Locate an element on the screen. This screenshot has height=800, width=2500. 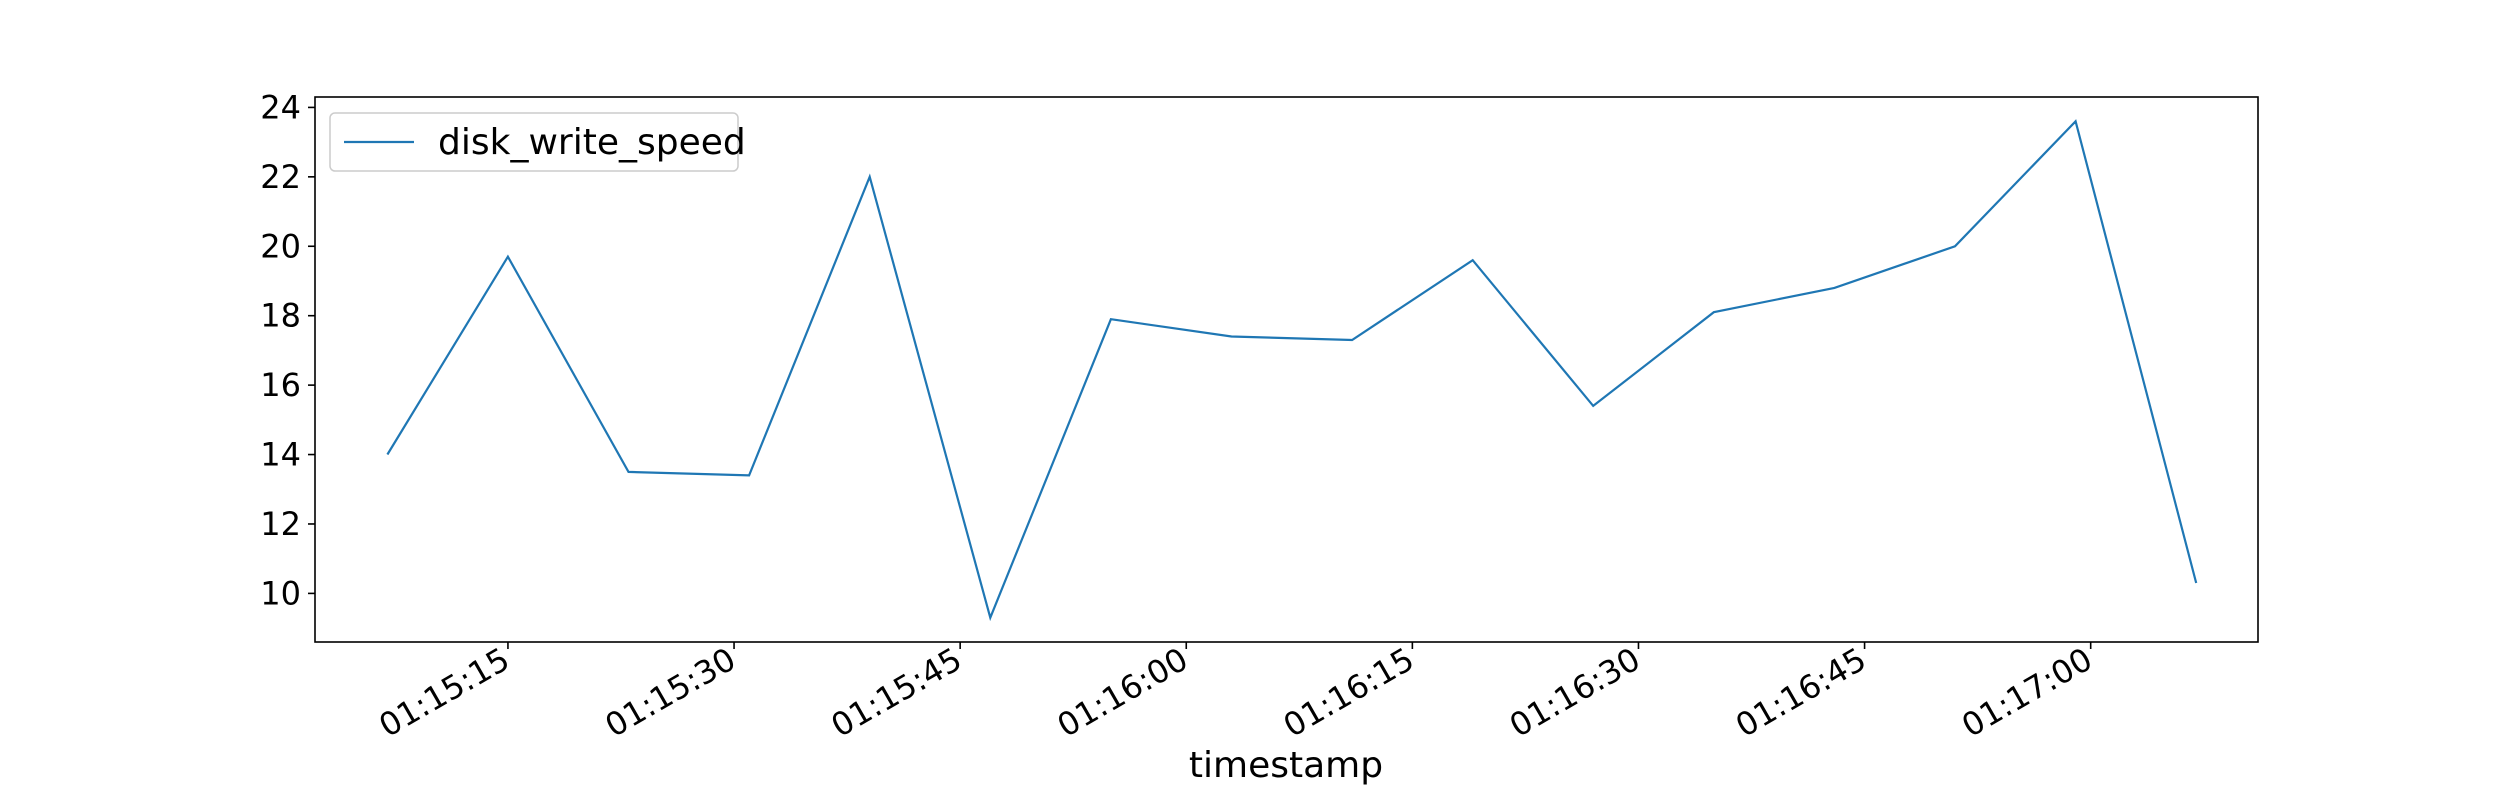
x-tick-label: 01:15:15 is located at coordinates (443, 692).